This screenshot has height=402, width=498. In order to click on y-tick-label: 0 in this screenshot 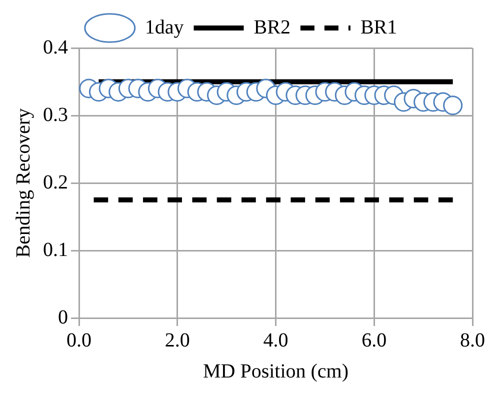, I will do `click(63, 317)`.